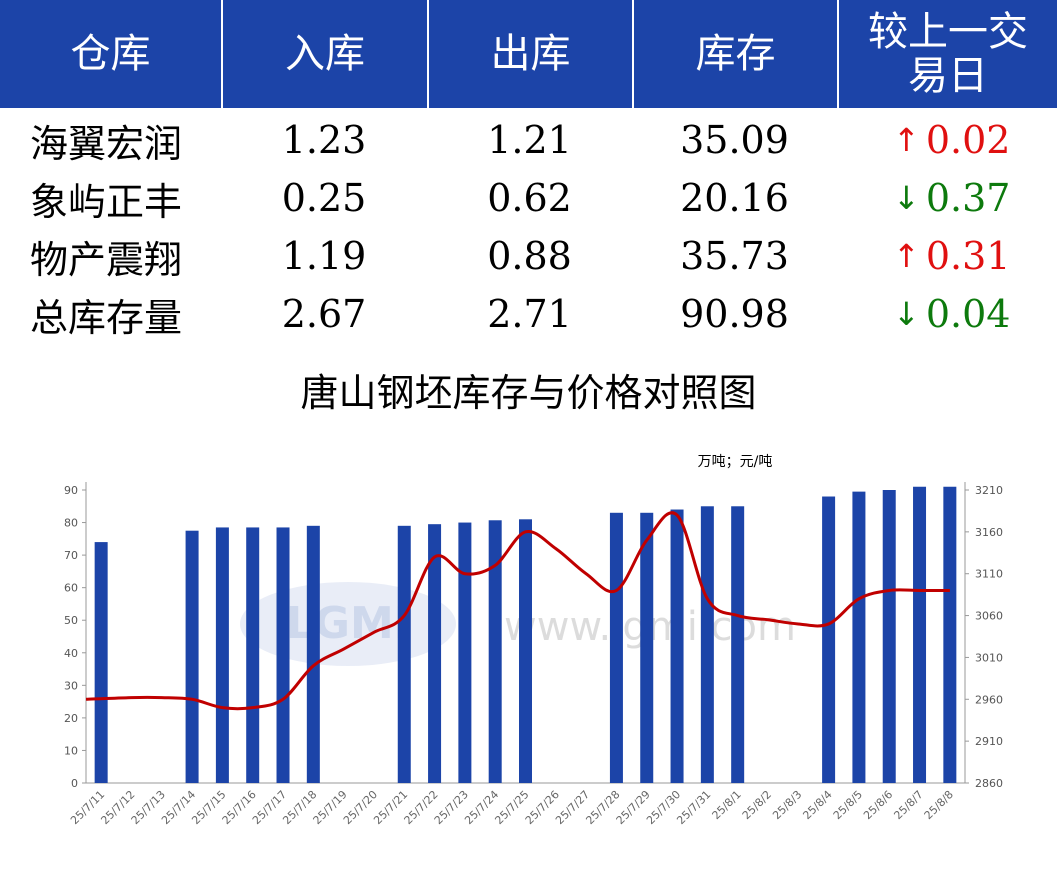 The image size is (1057, 895). I want to click on left-tick-label: 90, so click(71, 490).